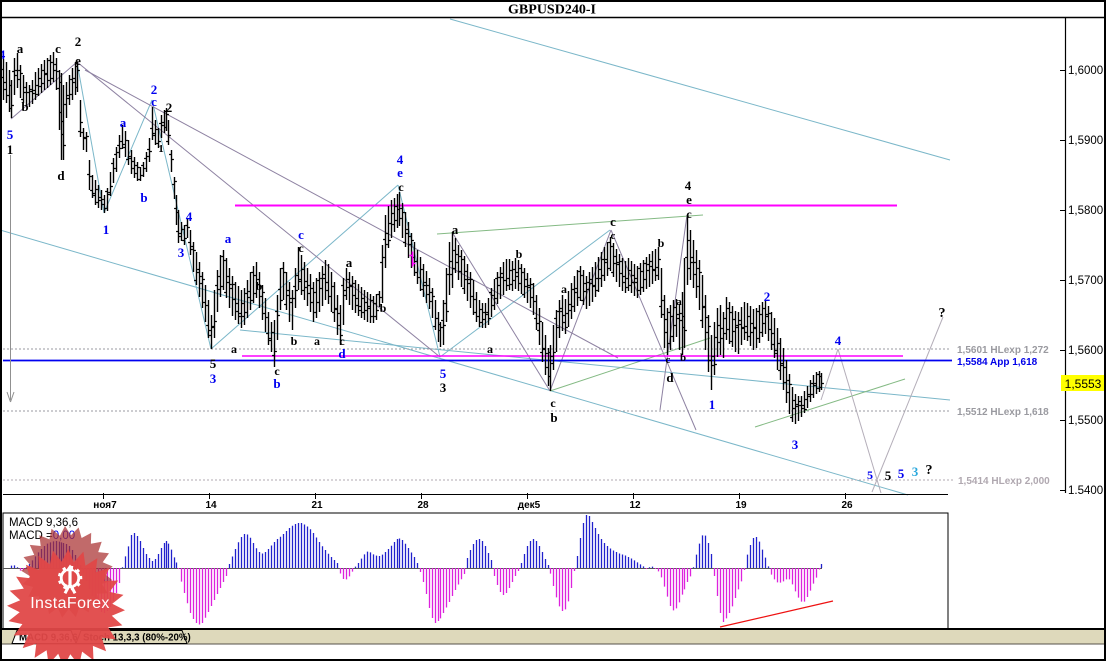 The image size is (1106, 661). I want to click on svg-text: 1,5512 HLexp 1,618, so click(1003, 412).